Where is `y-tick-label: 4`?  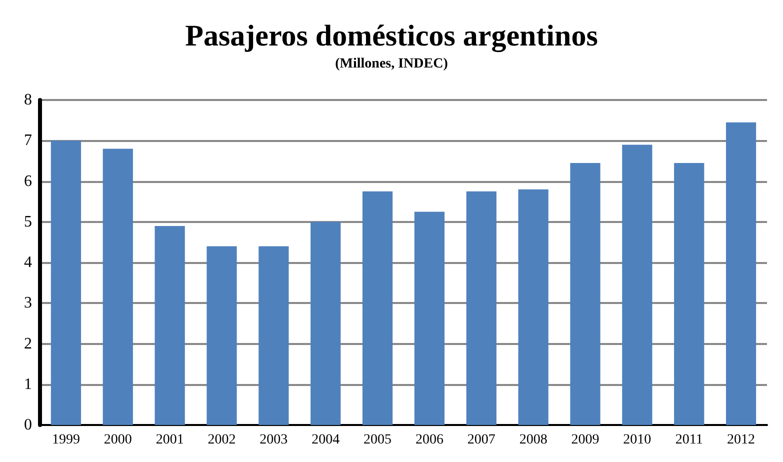 y-tick-label: 4 is located at coordinates (28, 262).